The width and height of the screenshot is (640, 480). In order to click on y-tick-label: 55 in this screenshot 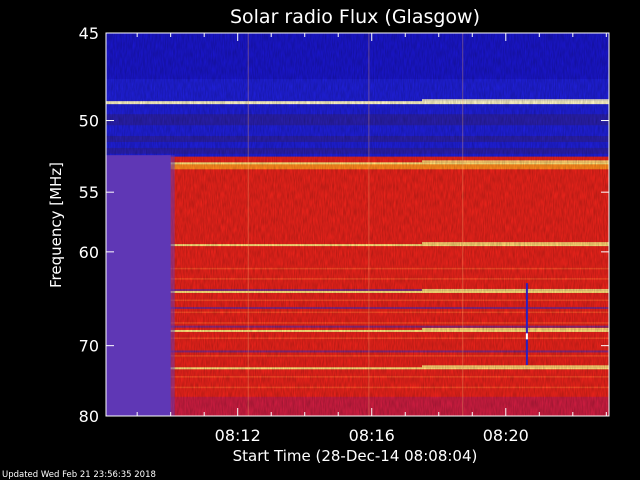, I will do `click(89, 192)`.